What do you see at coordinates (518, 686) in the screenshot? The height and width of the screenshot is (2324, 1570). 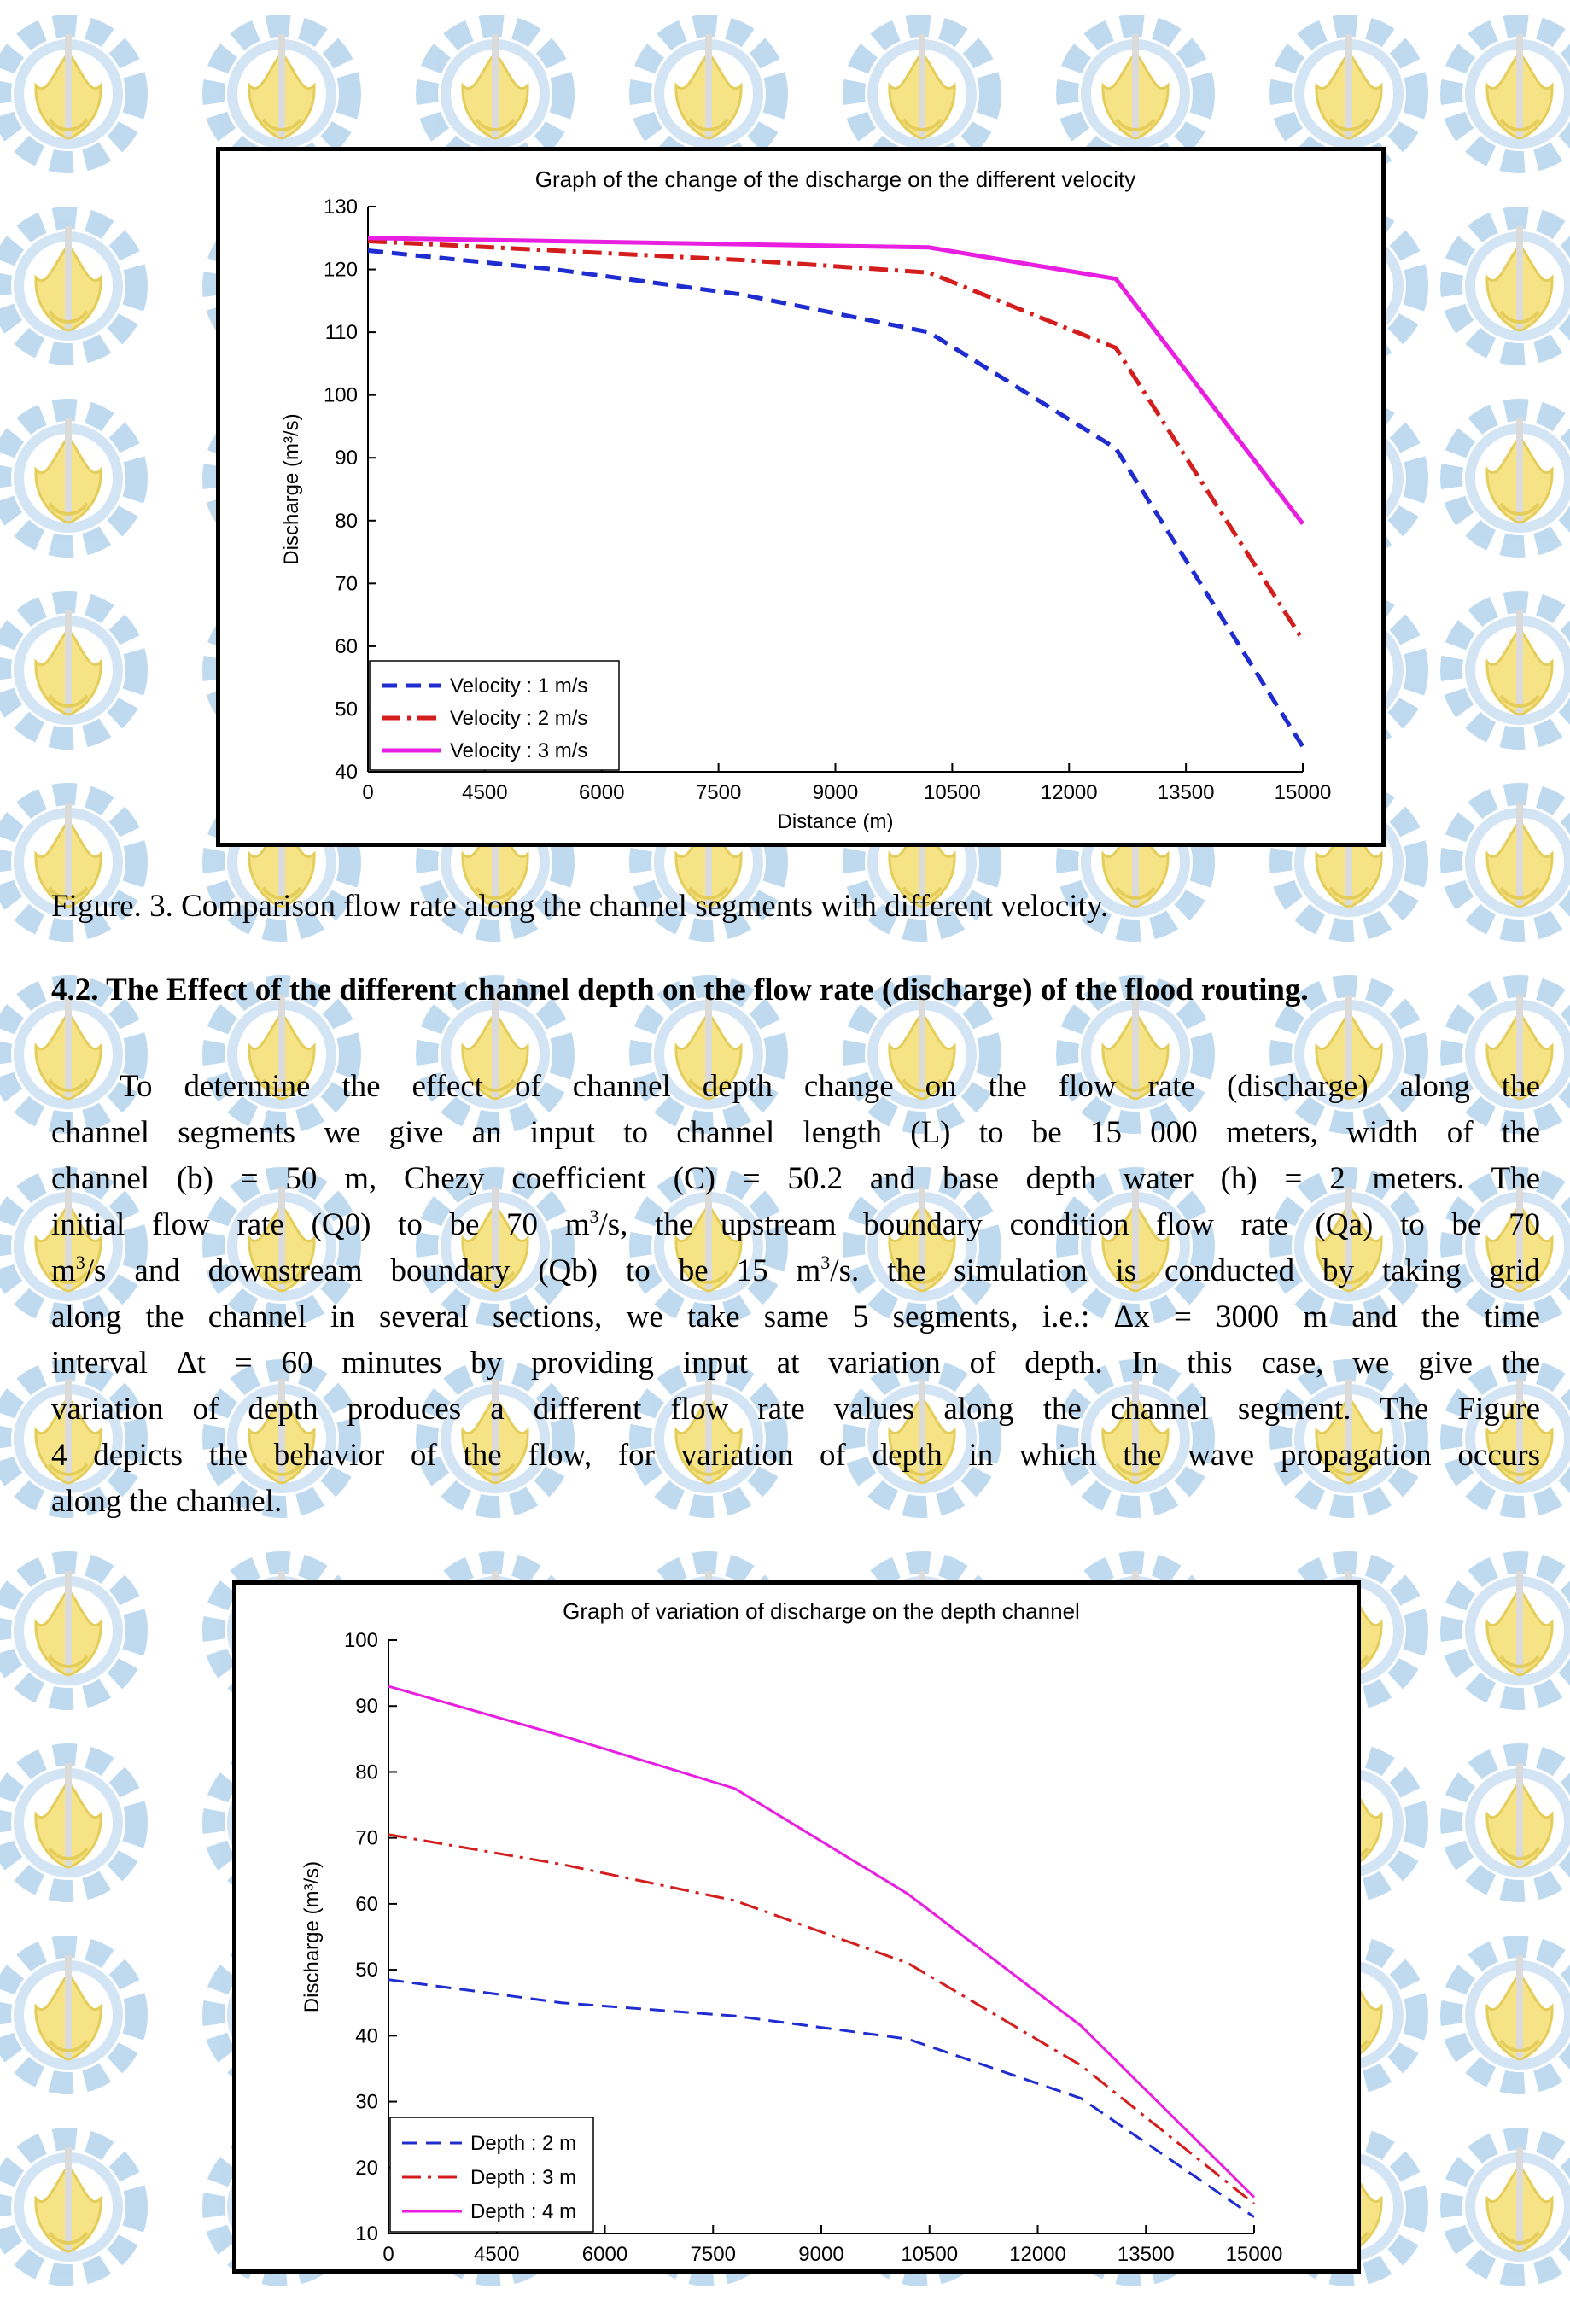 I see `legend-label: Velocity : 1 m/s` at bounding box center [518, 686].